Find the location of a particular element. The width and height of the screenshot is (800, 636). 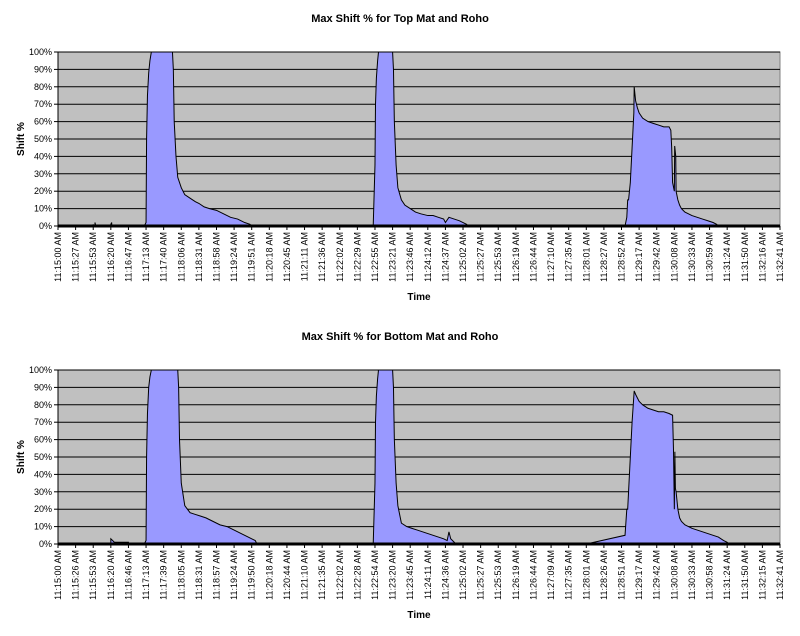

x-tick-label: 11:18:58 AM is located at coordinates (216, 257).